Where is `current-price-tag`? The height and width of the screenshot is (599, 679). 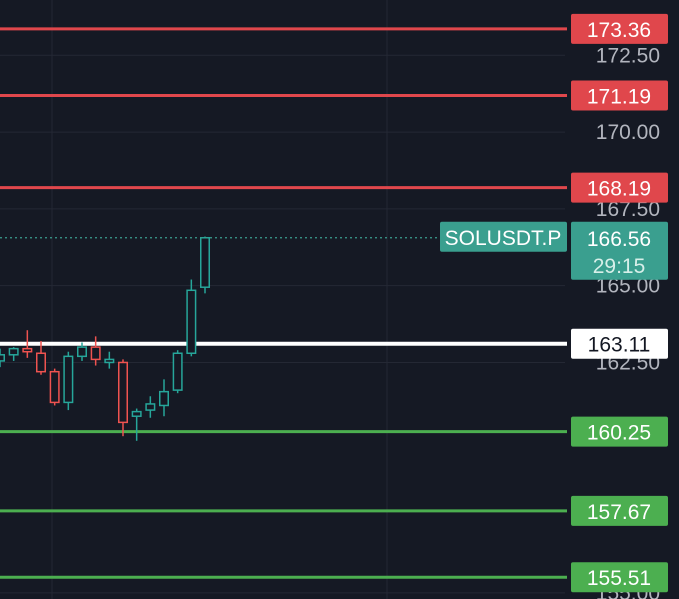
current-price-tag is located at coordinates (619, 250).